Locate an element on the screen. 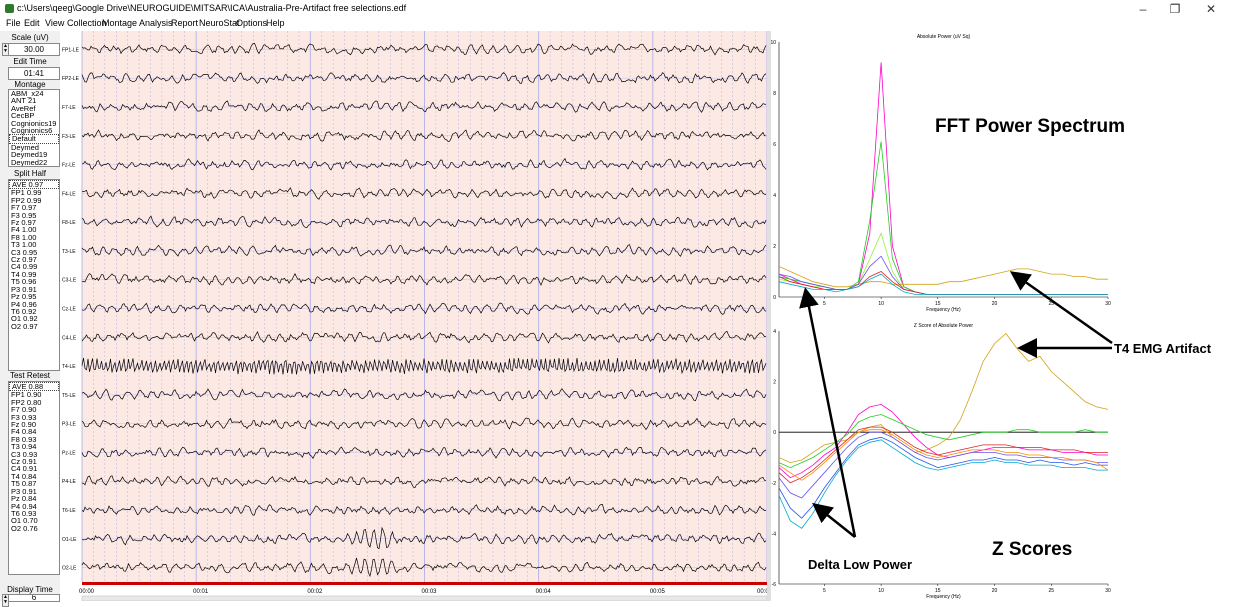  test-retest-item: FP2 0.80 is located at coordinates (26, 402).